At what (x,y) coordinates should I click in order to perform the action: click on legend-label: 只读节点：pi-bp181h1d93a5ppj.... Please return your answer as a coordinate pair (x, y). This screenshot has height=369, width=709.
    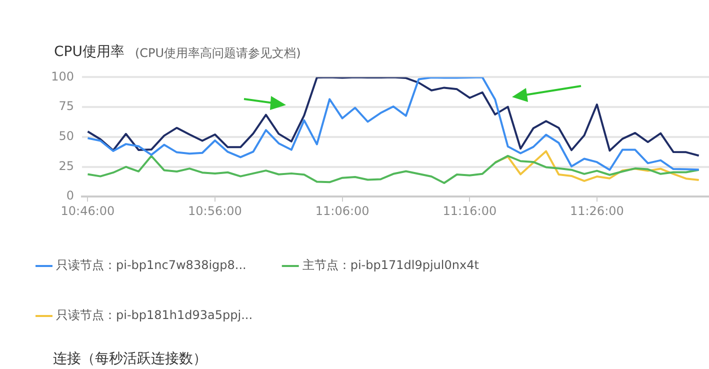
    Looking at the image, I should click on (154, 315).